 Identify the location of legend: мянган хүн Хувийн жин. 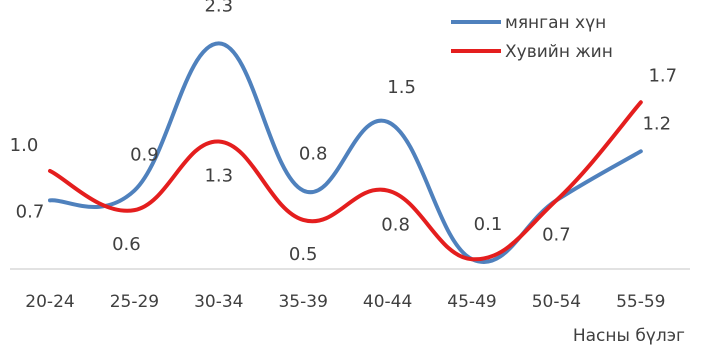
(532, 37).